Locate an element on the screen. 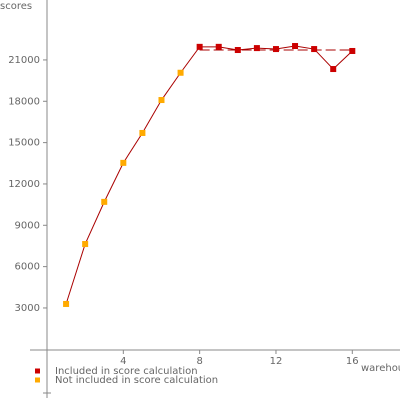 The image size is (400, 400). legend-label: Included in score calculation is located at coordinates (126, 371).